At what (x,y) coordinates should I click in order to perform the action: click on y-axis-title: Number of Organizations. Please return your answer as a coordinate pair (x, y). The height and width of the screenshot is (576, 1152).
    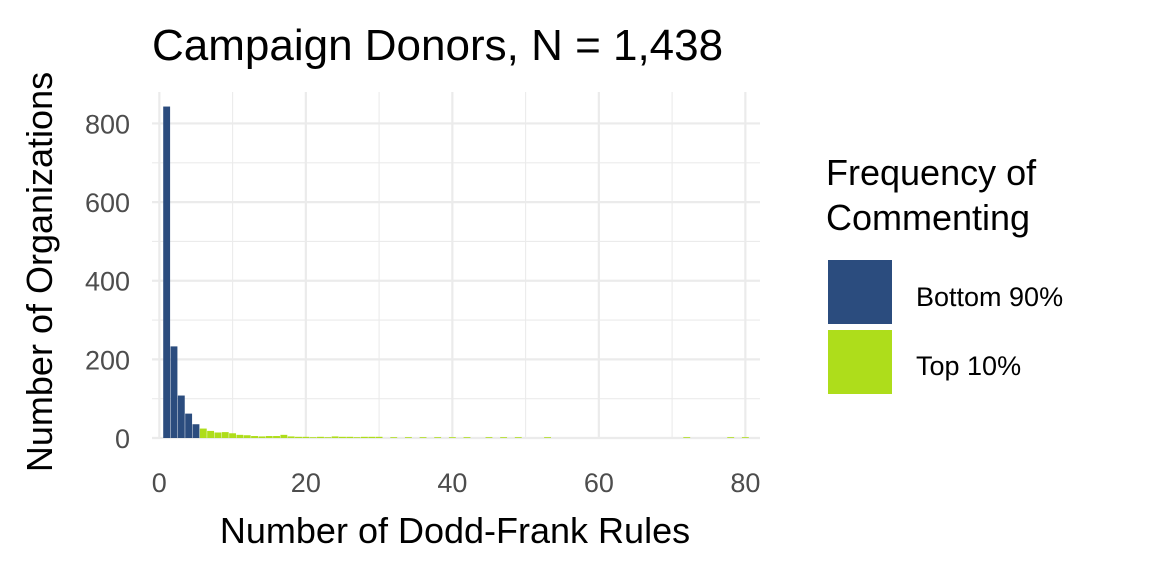
    Looking at the image, I should click on (39, 272).